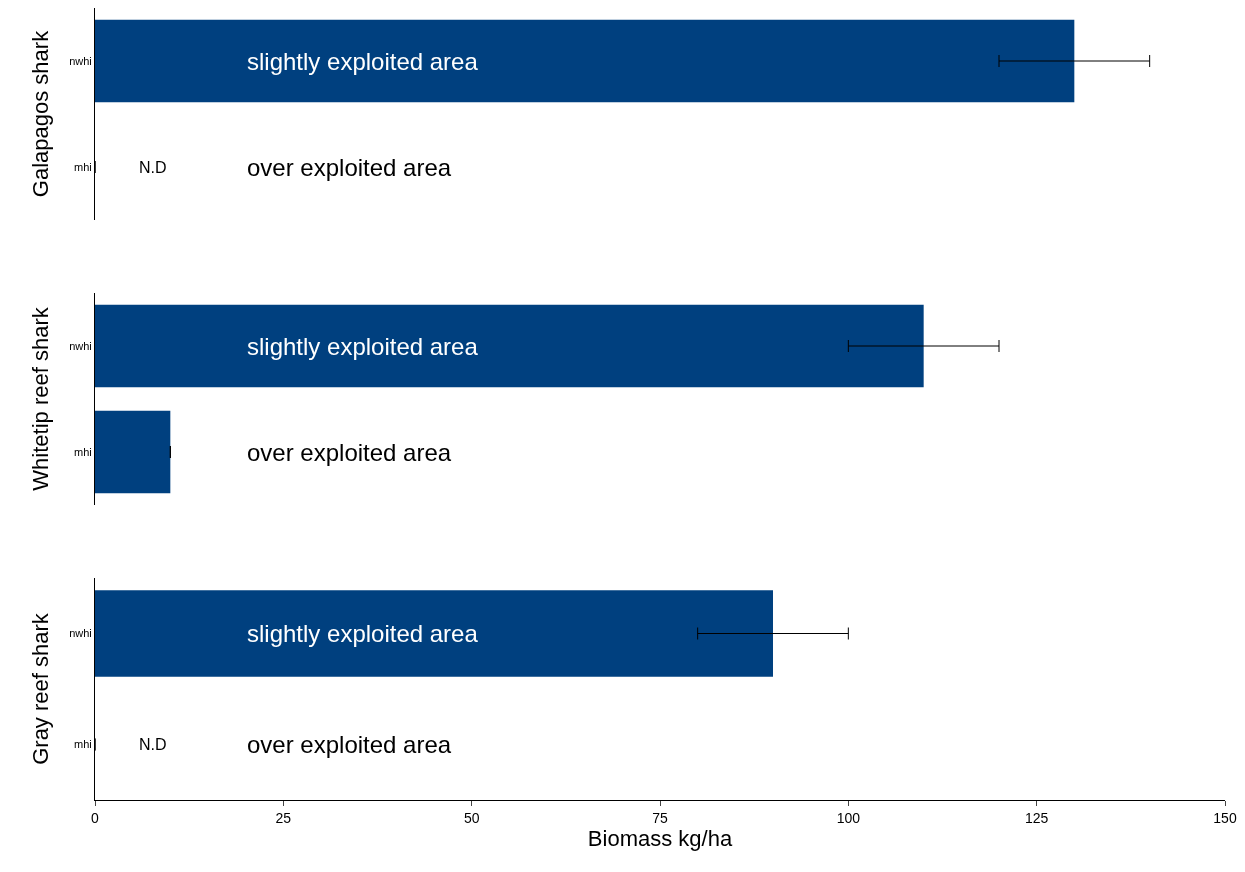 The height and width of the screenshot is (872, 1245). What do you see at coordinates (283, 817) in the screenshot?
I see `x-tick-label: 25` at bounding box center [283, 817].